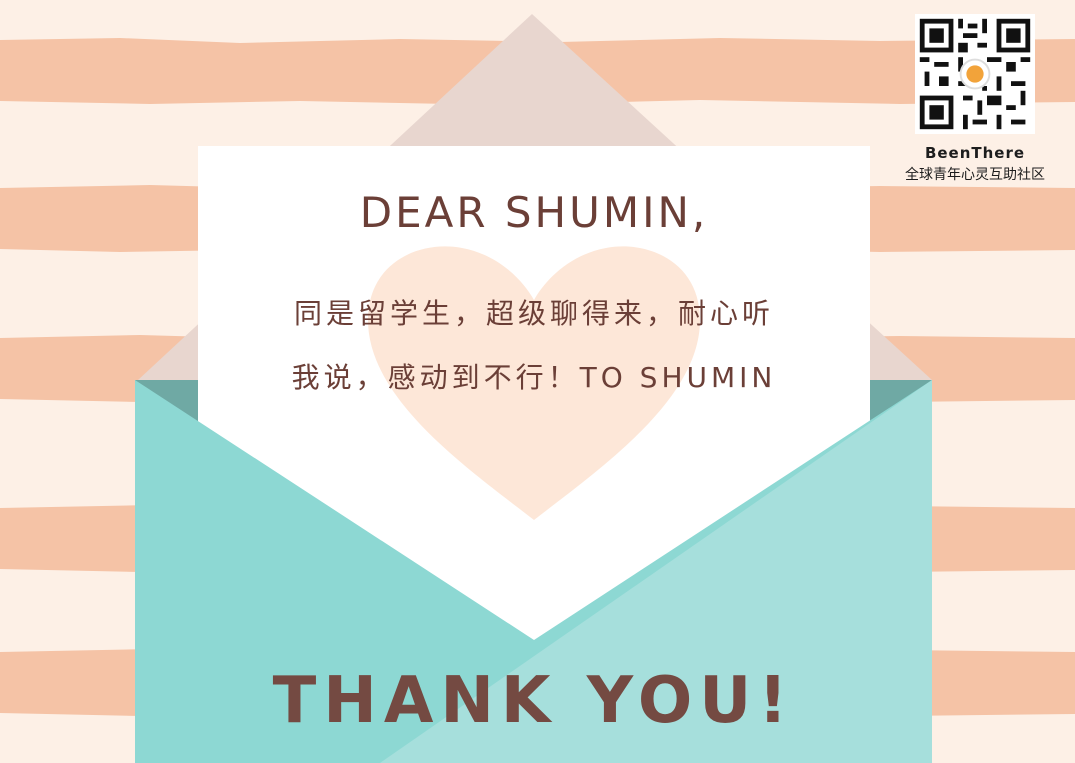 Image resolution: width=1075 pixels, height=763 pixels. Describe the element at coordinates (534, 212) in the screenshot. I see `greeting: DEAR SHUMIN,` at that location.